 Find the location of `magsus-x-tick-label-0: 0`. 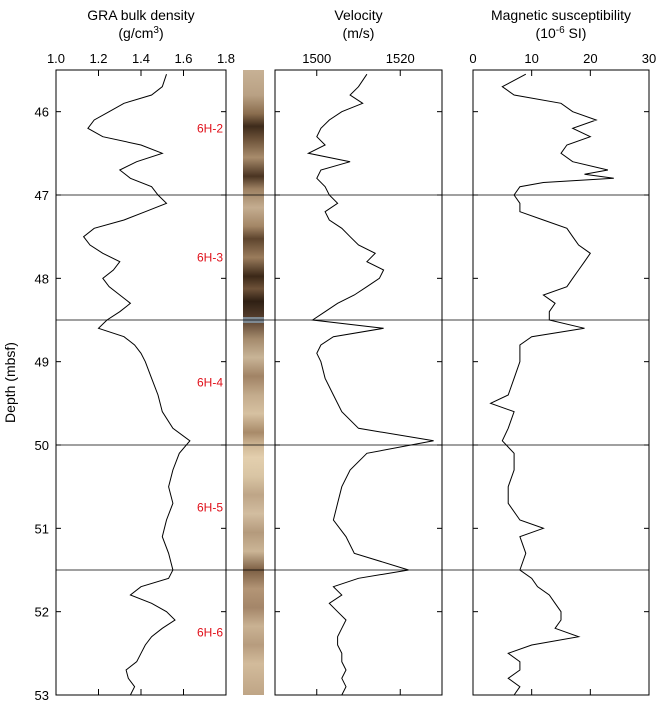

magsus-x-tick-label-0: 0 is located at coordinates (472, 58).